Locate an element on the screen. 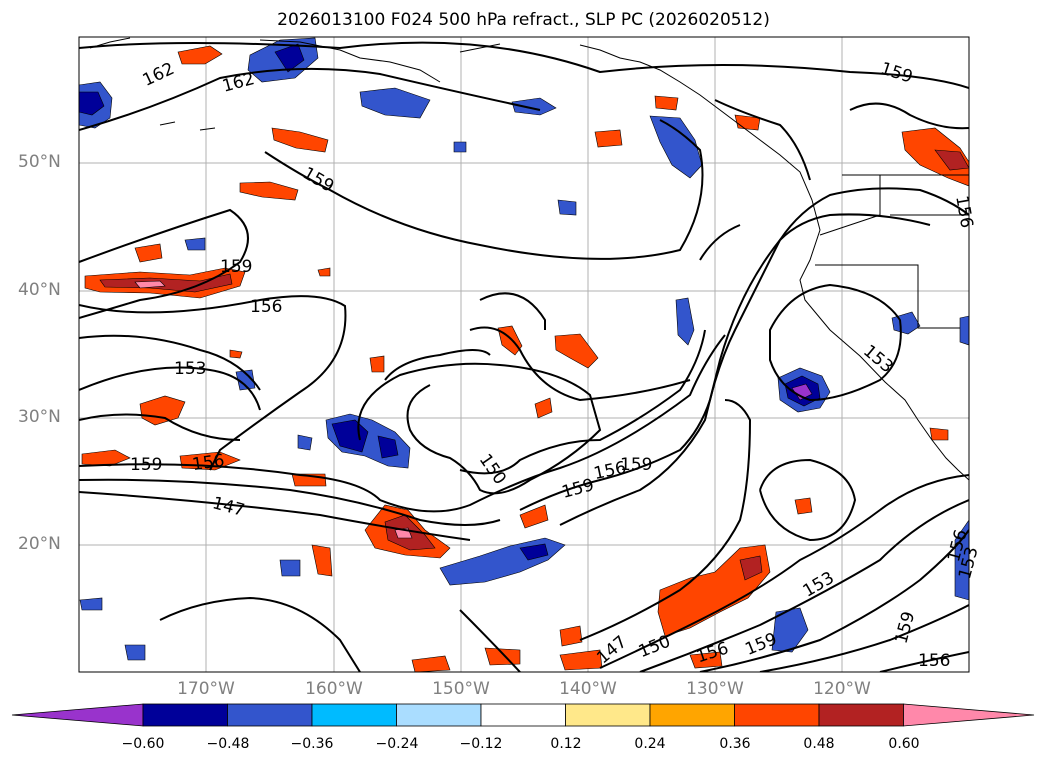 The image size is (1047, 765). lat-label-40n: 40°N is located at coordinates (39, 290).